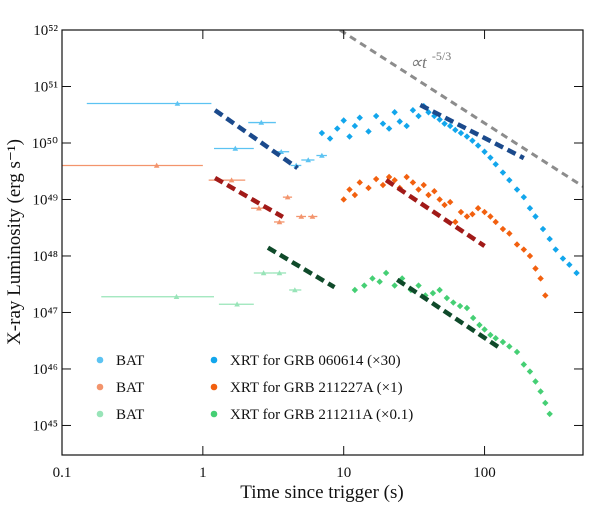  What do you see at coordinates (315, 361) in the screenshot?
I see `legend-label: XRT for GRB 060614 (×30)` at bounding box center [315, 361].